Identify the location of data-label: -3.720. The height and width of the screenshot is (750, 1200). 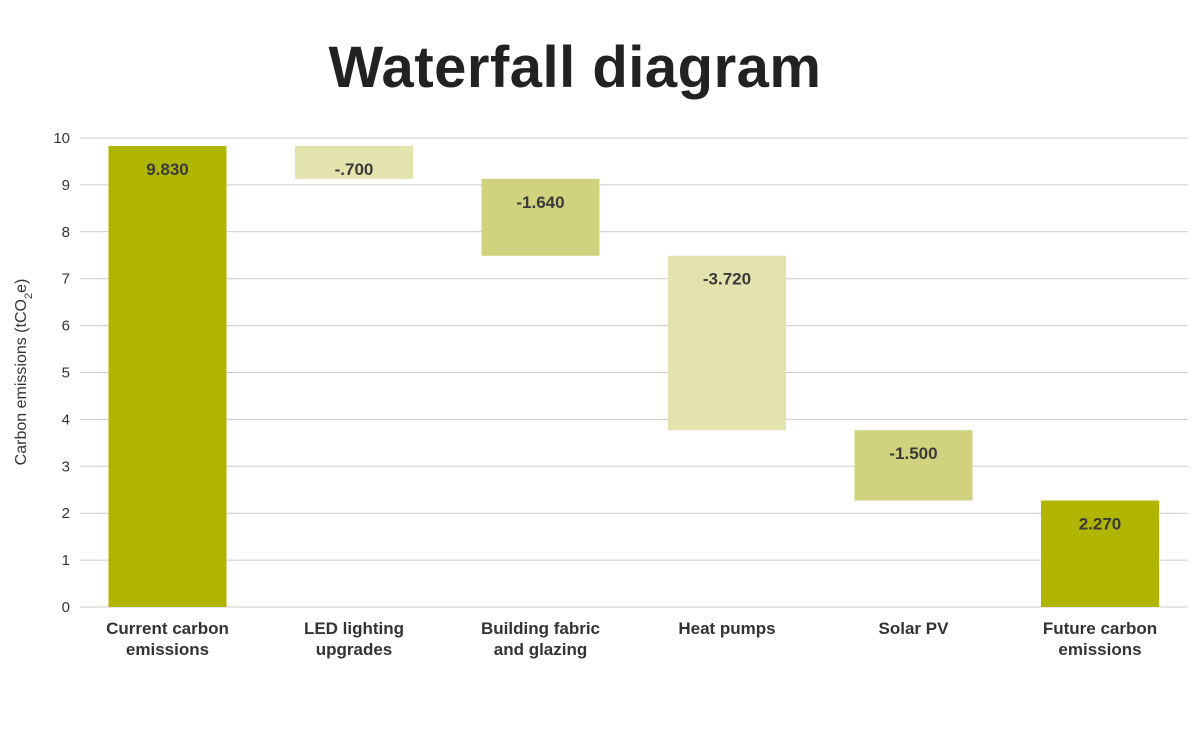
(727, 279).